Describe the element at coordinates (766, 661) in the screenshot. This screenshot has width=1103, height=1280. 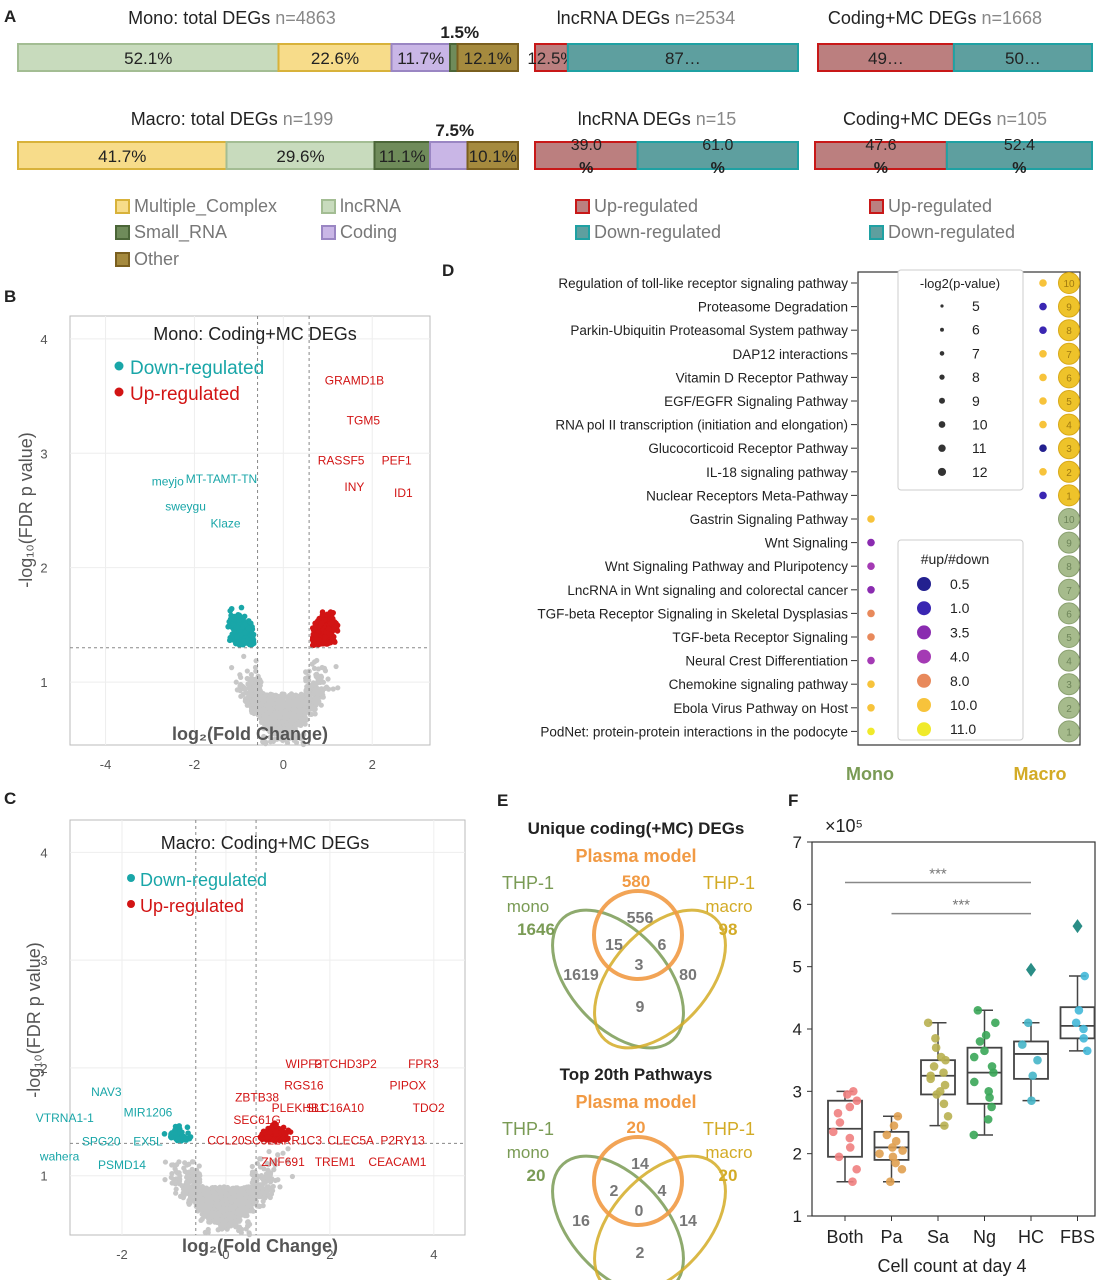
I see `pathway-label: Neural Crest Differentiation` at that location.